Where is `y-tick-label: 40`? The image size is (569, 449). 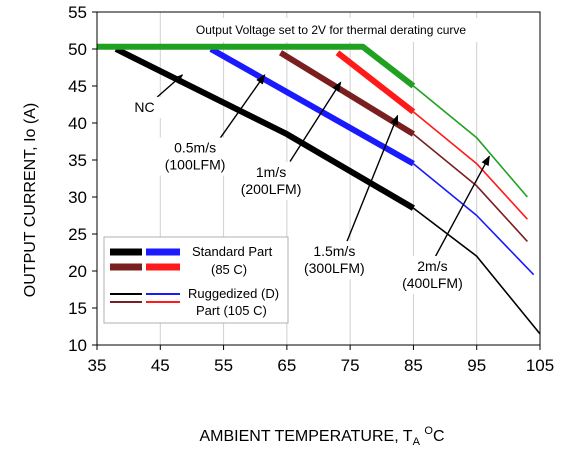
y-tick-label: 40 is located at coordinates (77, 123).